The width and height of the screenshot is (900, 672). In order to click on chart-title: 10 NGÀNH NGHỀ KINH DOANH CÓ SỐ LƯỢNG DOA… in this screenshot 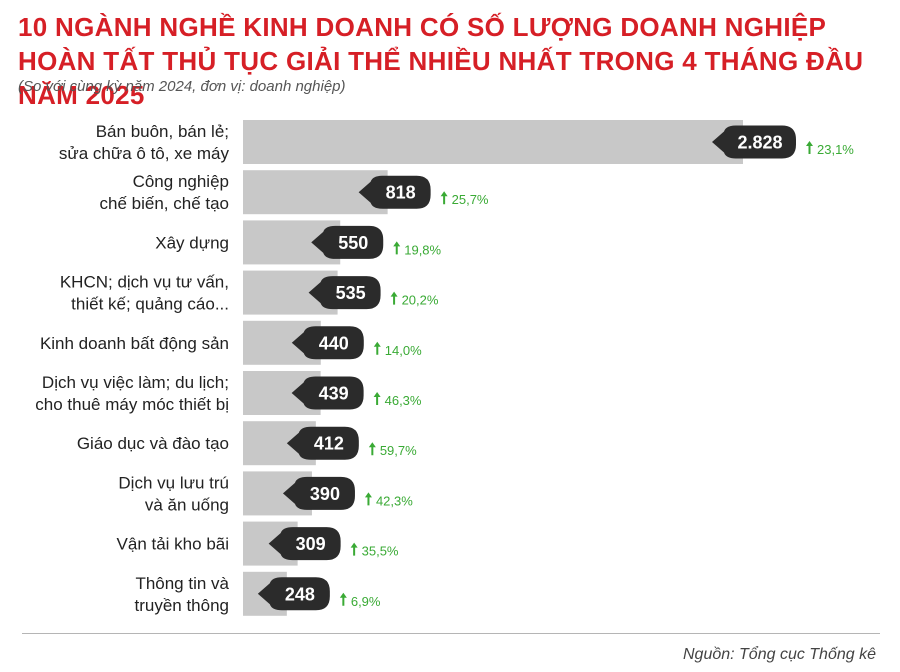, I will do `click(441, 61)`.